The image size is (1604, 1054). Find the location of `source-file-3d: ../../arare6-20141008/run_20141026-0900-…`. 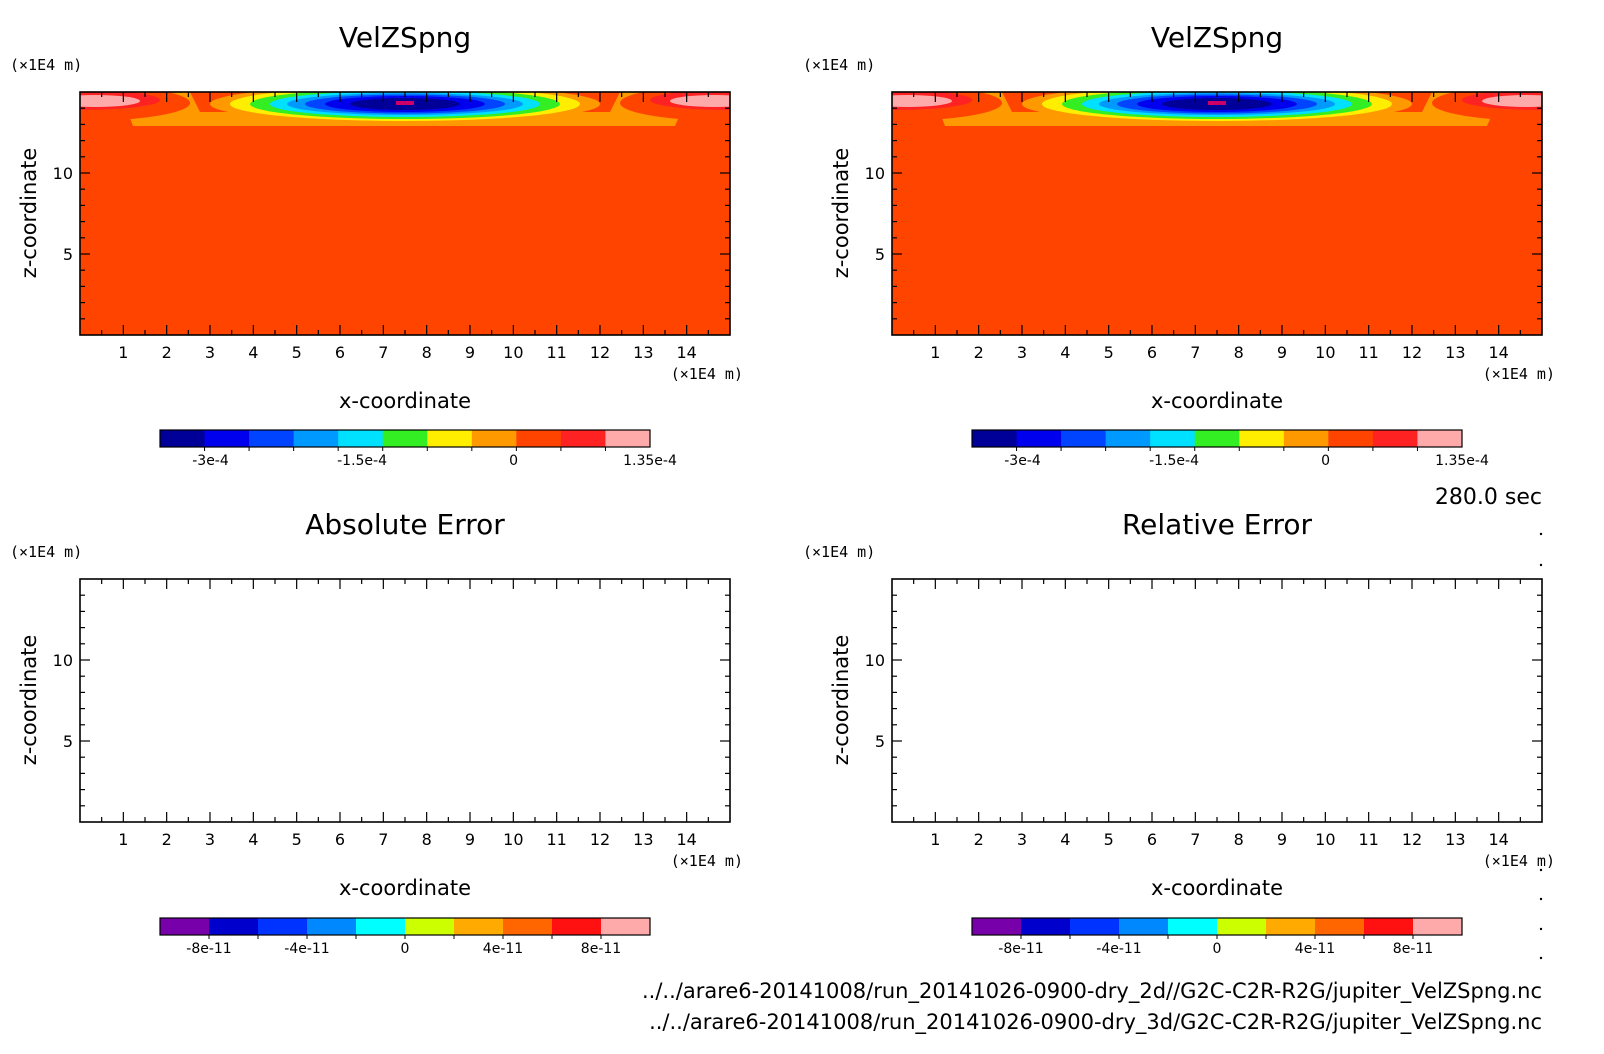

source-file-3d: ../../arare6-20141008/run_20141026-0900-… is located at coordinates (1095, 1022).